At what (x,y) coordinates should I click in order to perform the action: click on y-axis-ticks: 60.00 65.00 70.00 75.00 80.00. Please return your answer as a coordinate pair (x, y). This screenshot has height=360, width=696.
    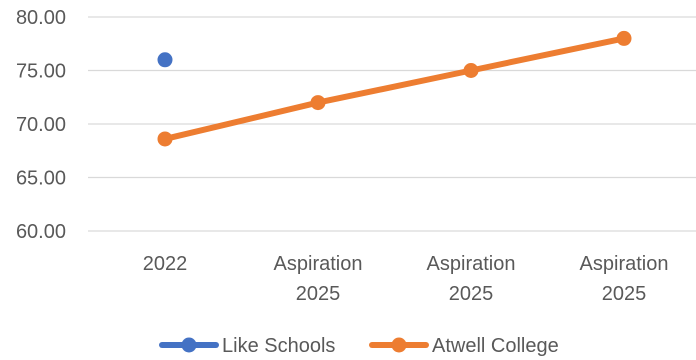
    Looking at the image, I should click on (41, 125).